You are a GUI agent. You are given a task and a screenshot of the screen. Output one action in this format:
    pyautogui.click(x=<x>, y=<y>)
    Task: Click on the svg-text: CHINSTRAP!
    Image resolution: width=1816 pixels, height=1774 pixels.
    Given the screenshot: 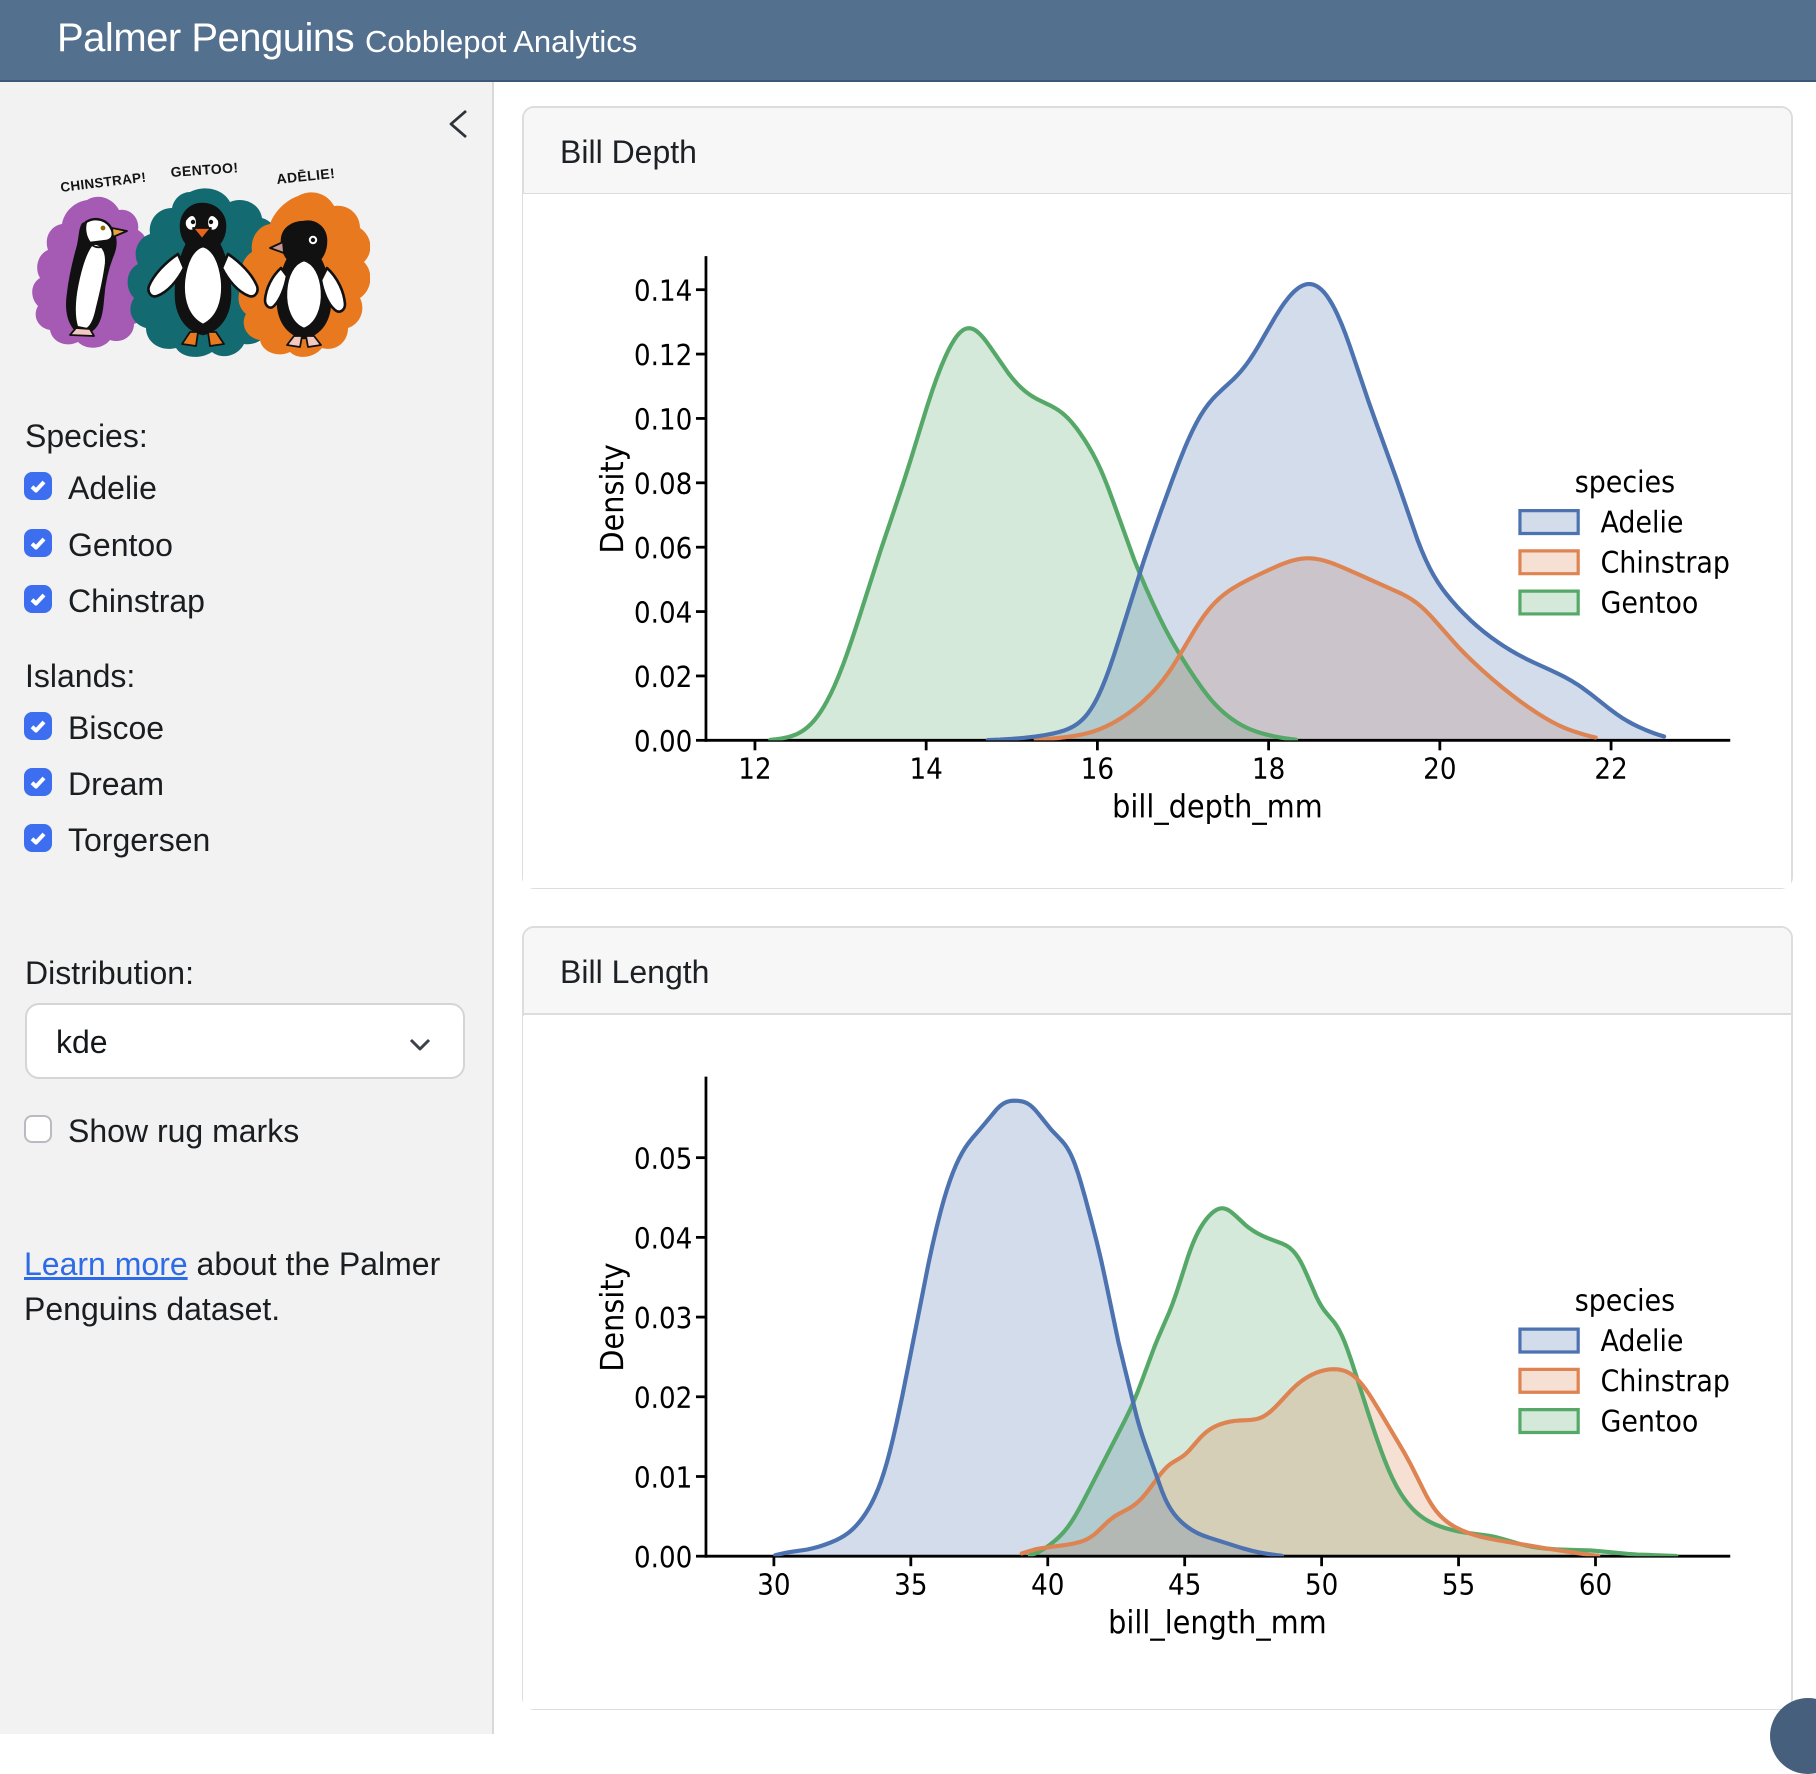 What is the action you would take?
    pyautogui.click(x=103, y=182)
    